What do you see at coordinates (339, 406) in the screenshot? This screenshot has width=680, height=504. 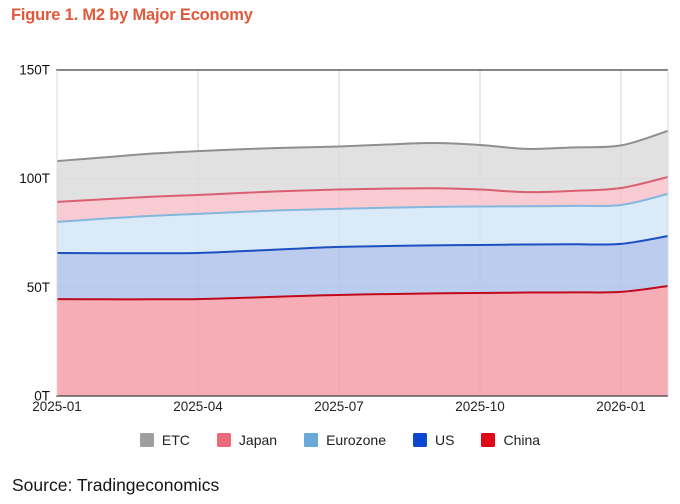 I see `x-tick-label: 2025-07` at bounding box center [339, 406].